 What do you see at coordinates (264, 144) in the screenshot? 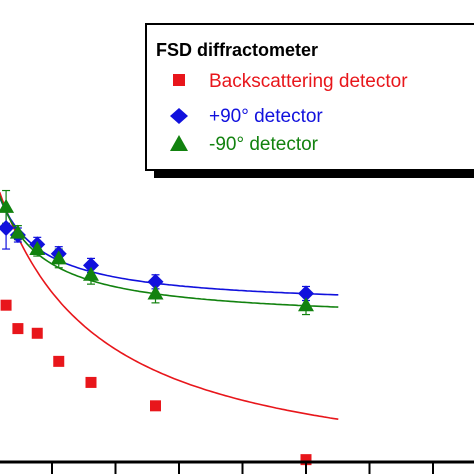
I see `legend-label-minus90: -90° detector` at bounding box center [264, 144].